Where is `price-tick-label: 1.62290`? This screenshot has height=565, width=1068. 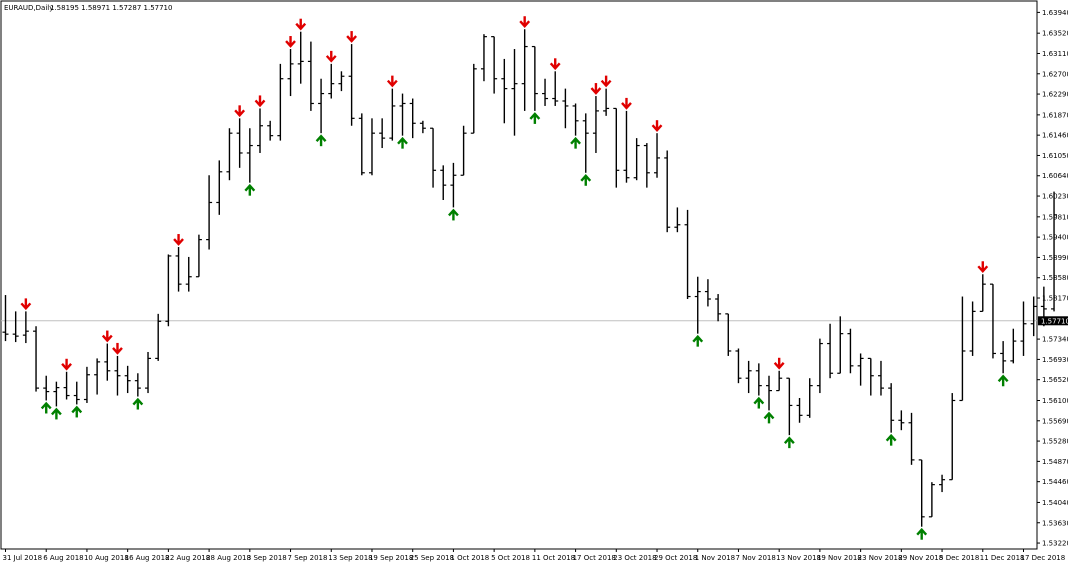
price-tick-label: 1.62290 is located at coordinates (1055, 95).